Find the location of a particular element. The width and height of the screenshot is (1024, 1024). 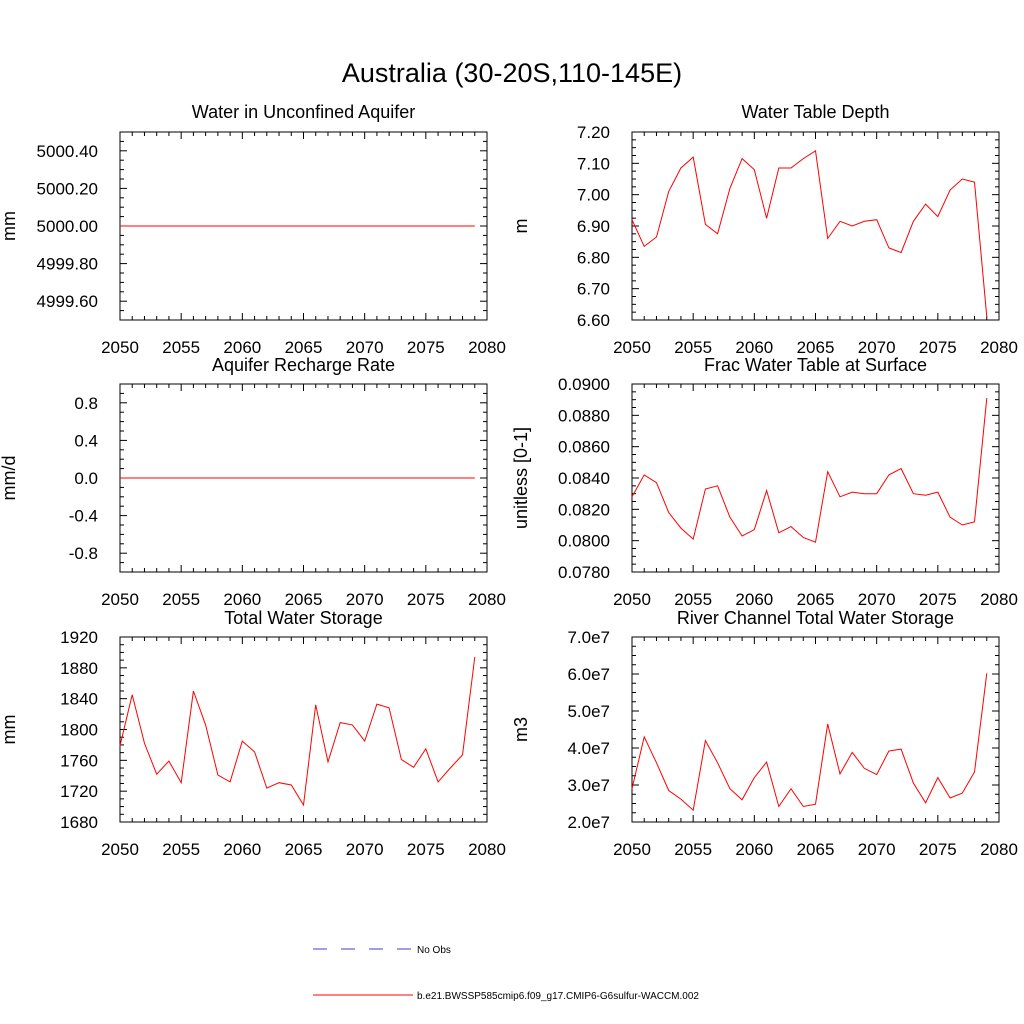

y-tick-label: 0.0900 is located at coordinates (584, 384).